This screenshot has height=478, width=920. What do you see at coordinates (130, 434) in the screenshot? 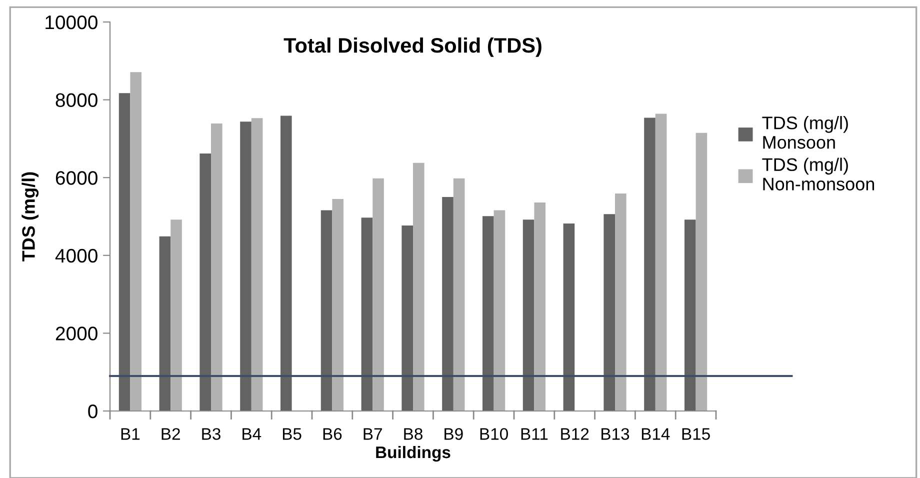
I see `x-tick-label: B1` at bounding box center [130, 434].